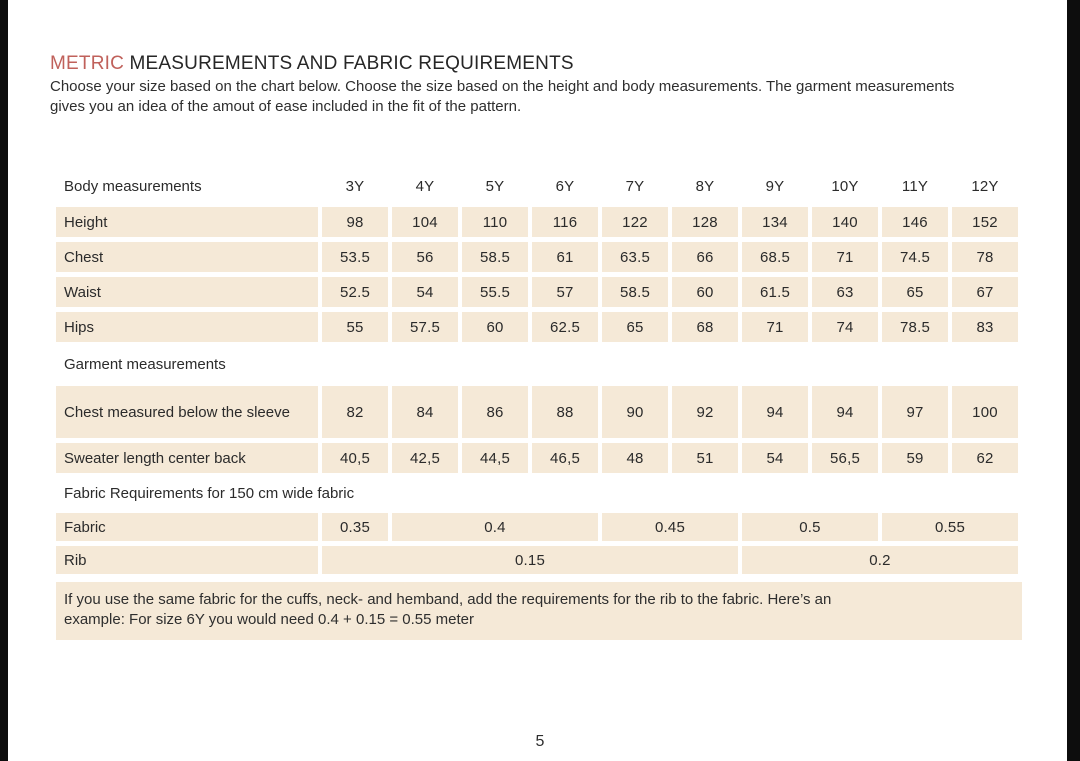 Image resolution: width=1080 pixels, height=761 pixels. Describe the element at coordinates (985, 458) in the screenshot. I see `value-cell: 62` at that location.